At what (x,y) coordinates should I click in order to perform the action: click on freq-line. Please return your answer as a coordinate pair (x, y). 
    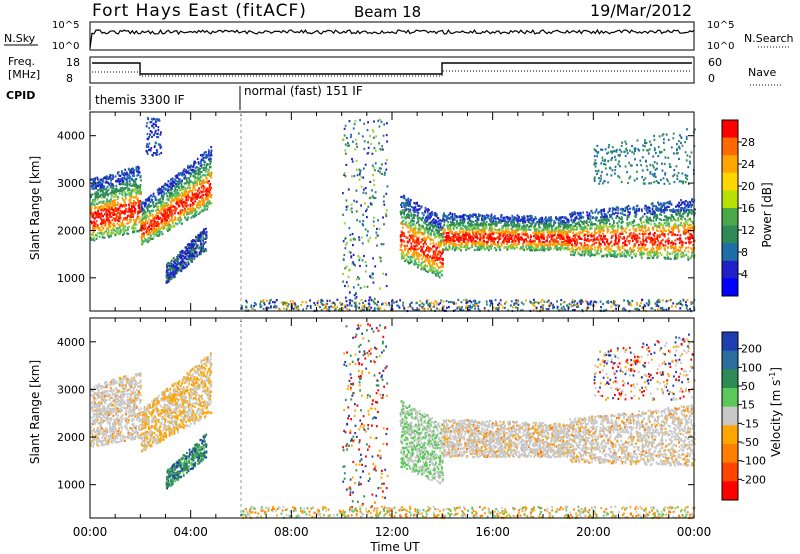
    Looking at the image, I should click on (392, 68).